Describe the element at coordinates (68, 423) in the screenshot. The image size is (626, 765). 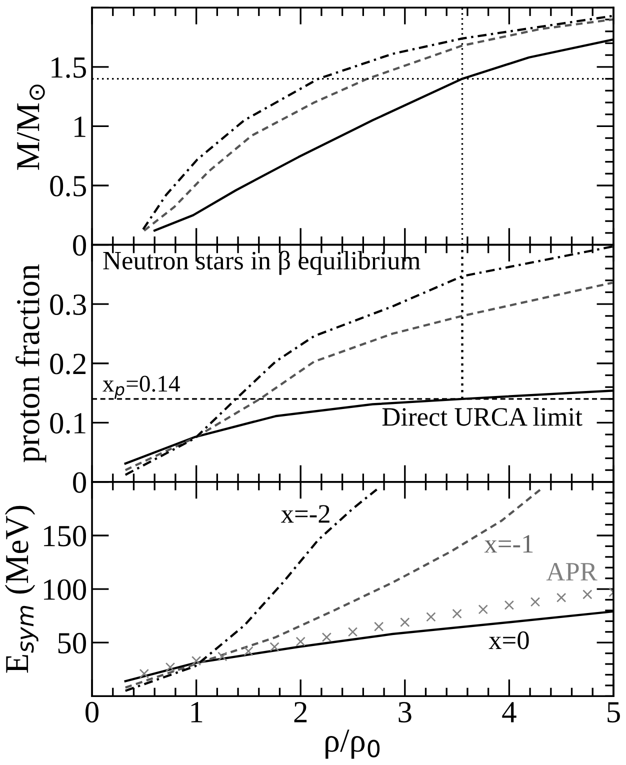
I see `y-tick-label: 0.1` at that location.